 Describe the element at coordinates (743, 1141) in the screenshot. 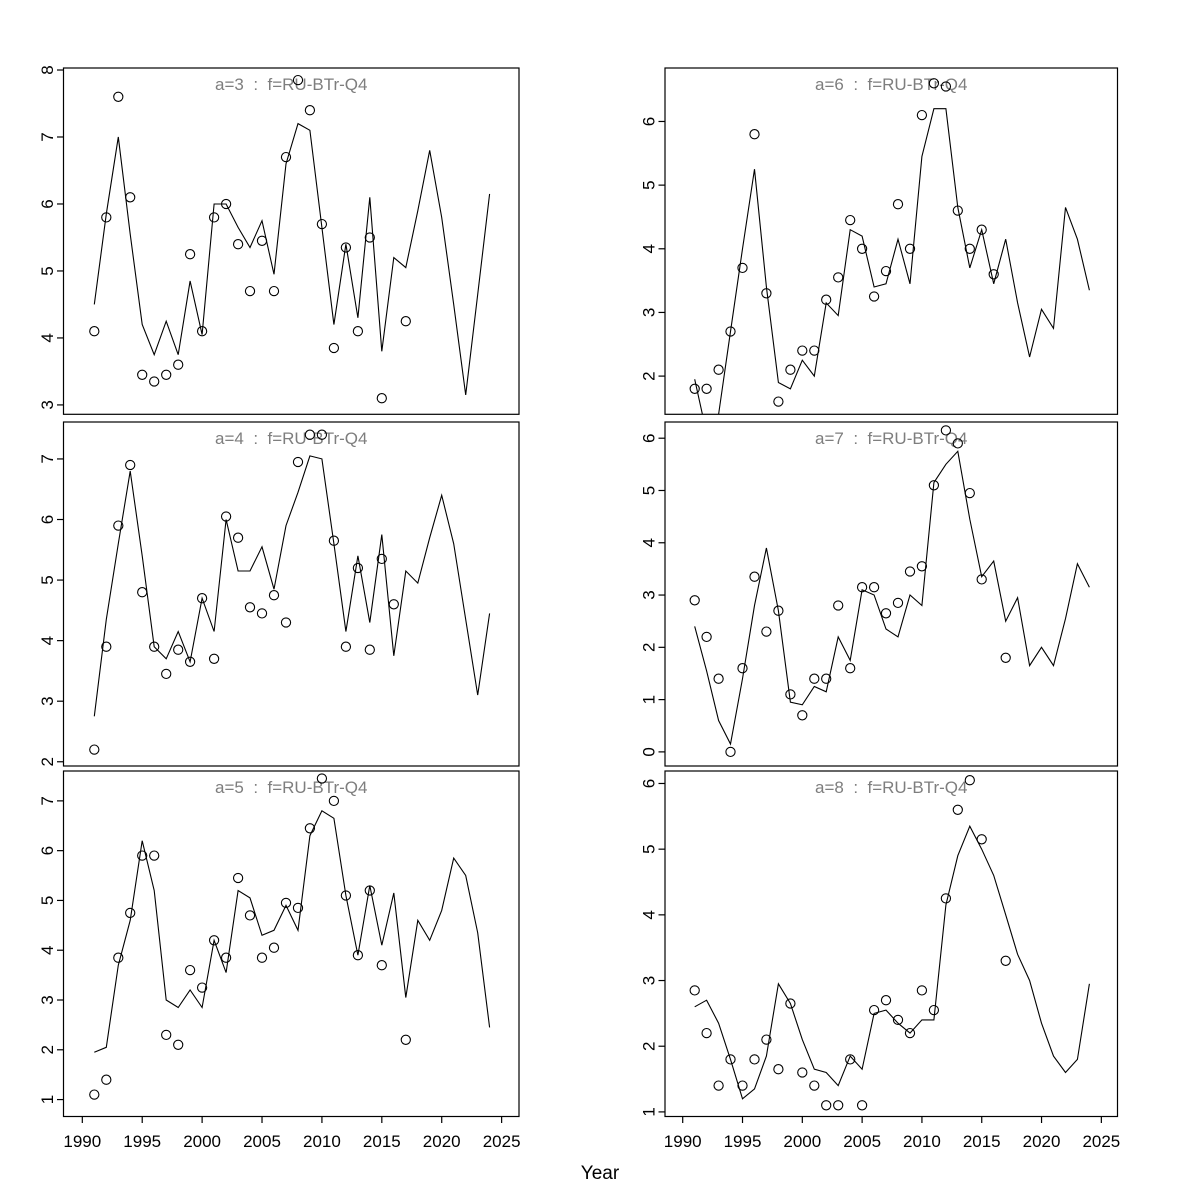

I see `x-tick-label: 1995` at that location.